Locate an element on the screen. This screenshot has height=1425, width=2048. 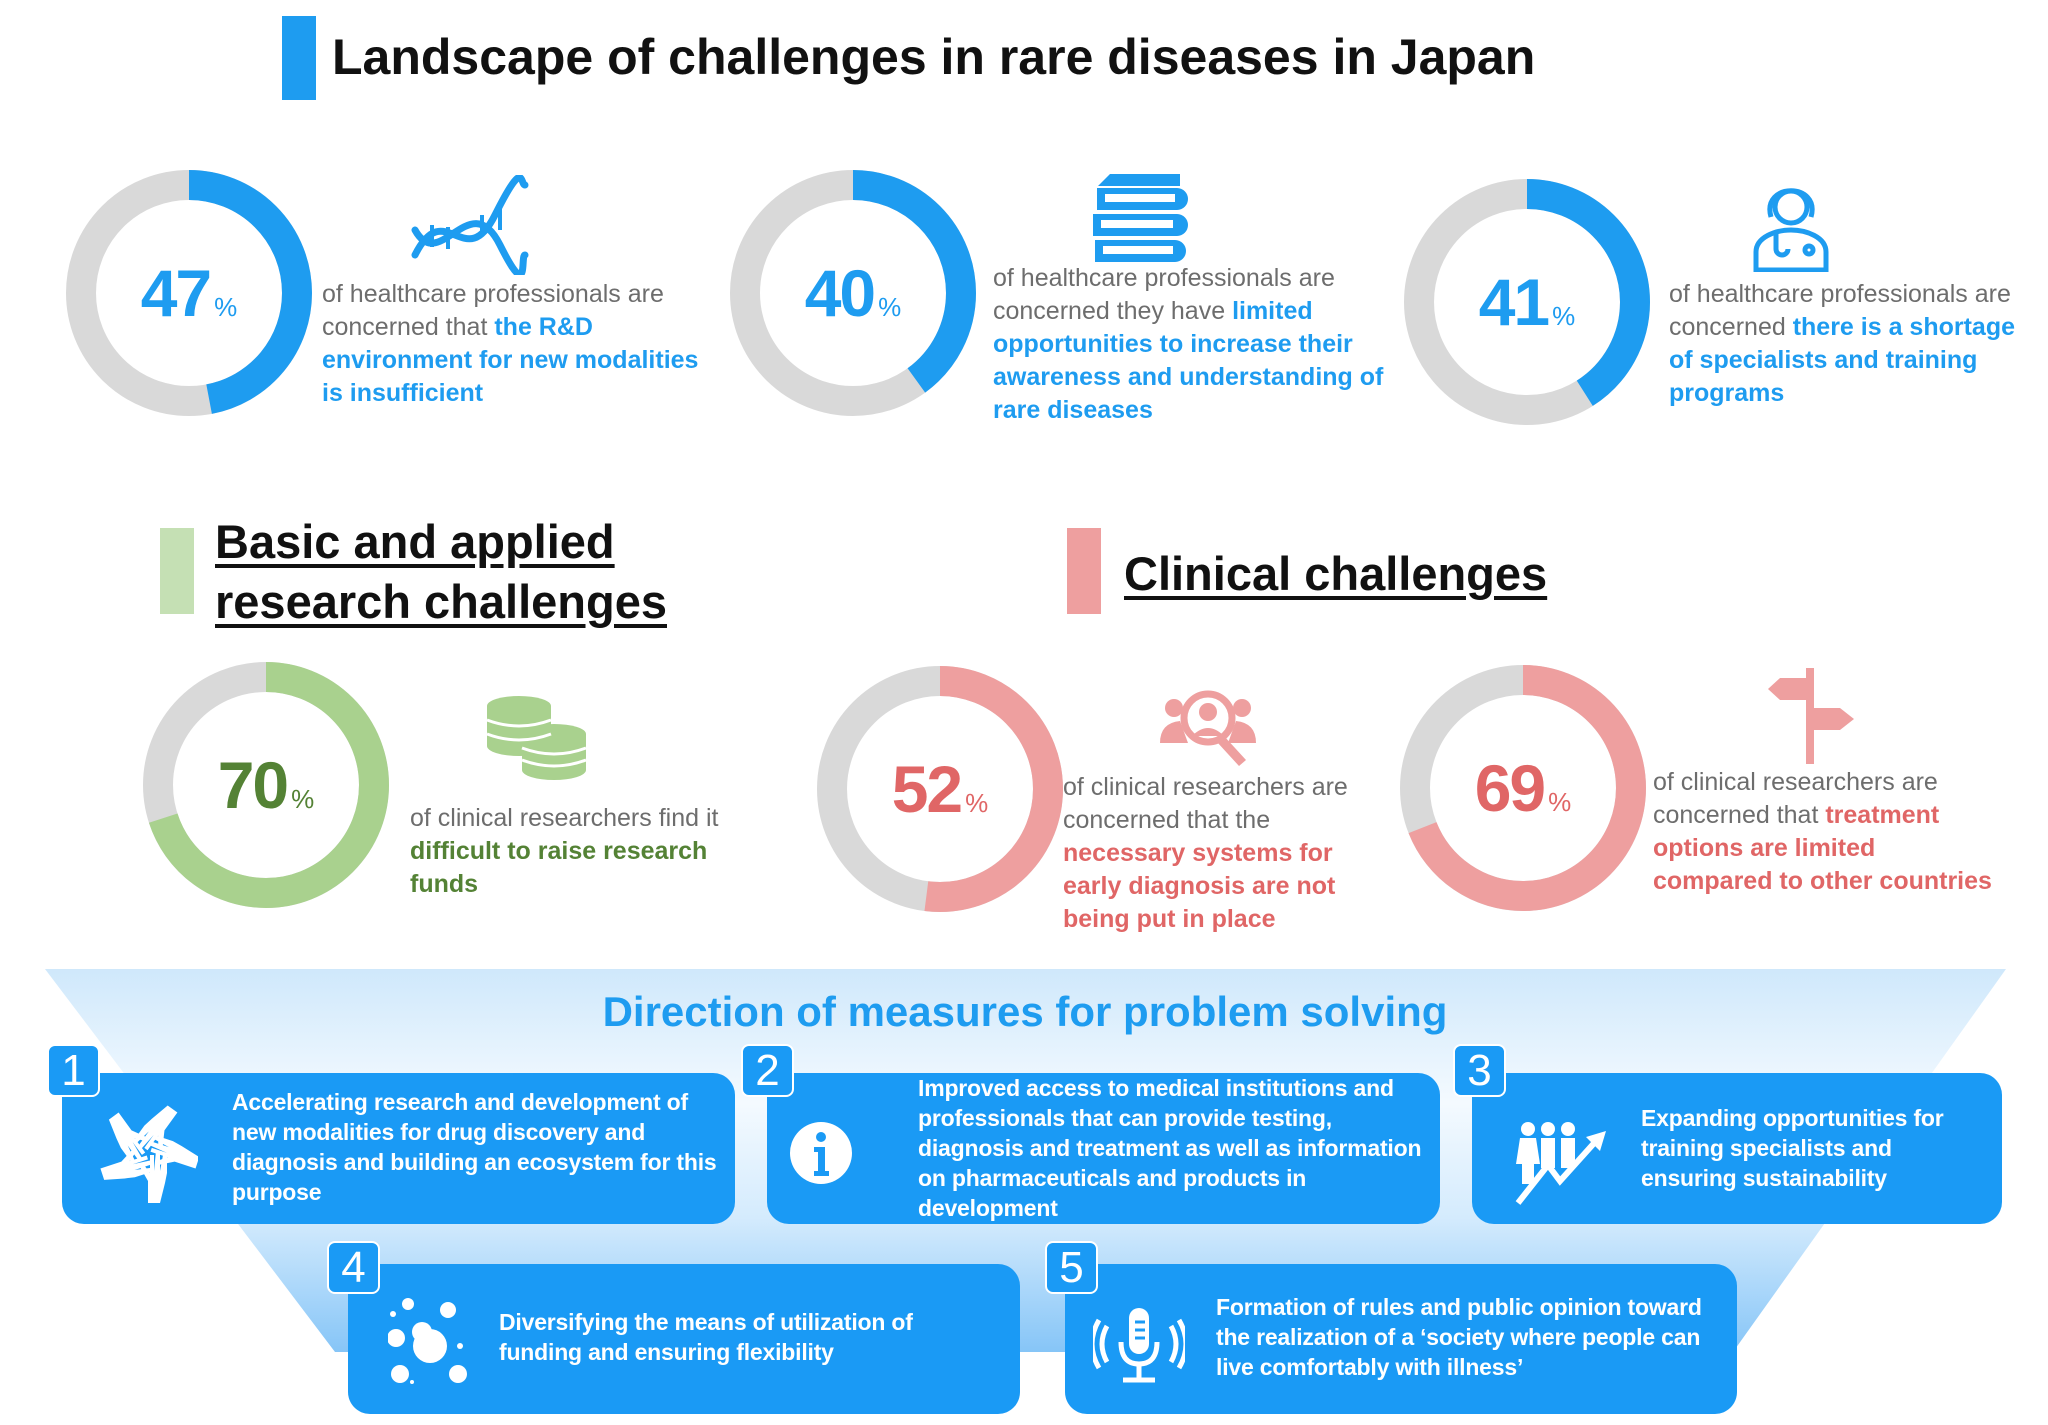
people-growth-icon is located at coordinates (1560, 1163).